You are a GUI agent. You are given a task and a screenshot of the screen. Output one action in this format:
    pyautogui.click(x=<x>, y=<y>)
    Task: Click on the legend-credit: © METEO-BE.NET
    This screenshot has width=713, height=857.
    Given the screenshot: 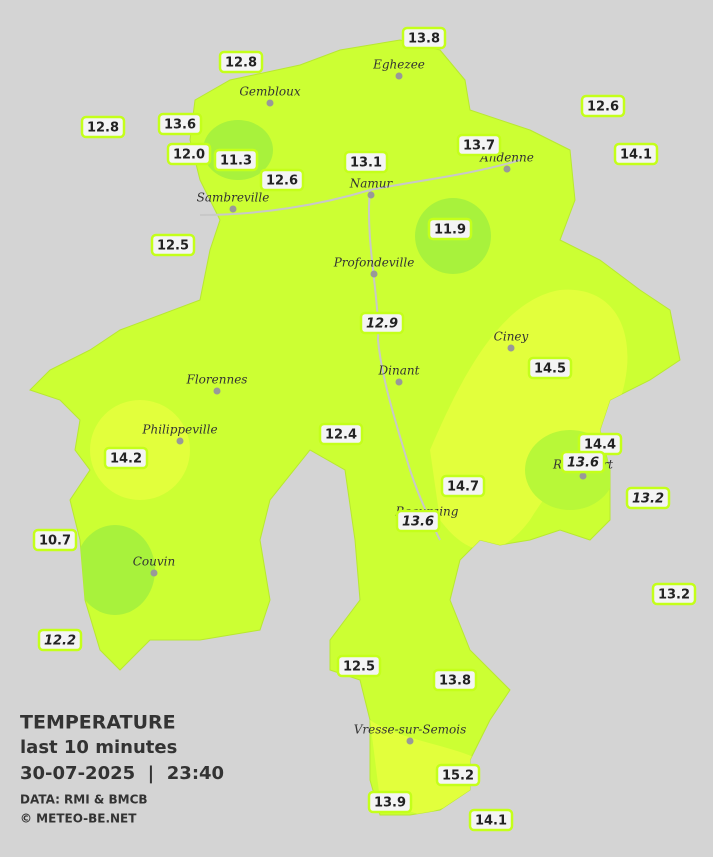 What is the action you would take?
    pyautogui.click(x=78, y=819)
    